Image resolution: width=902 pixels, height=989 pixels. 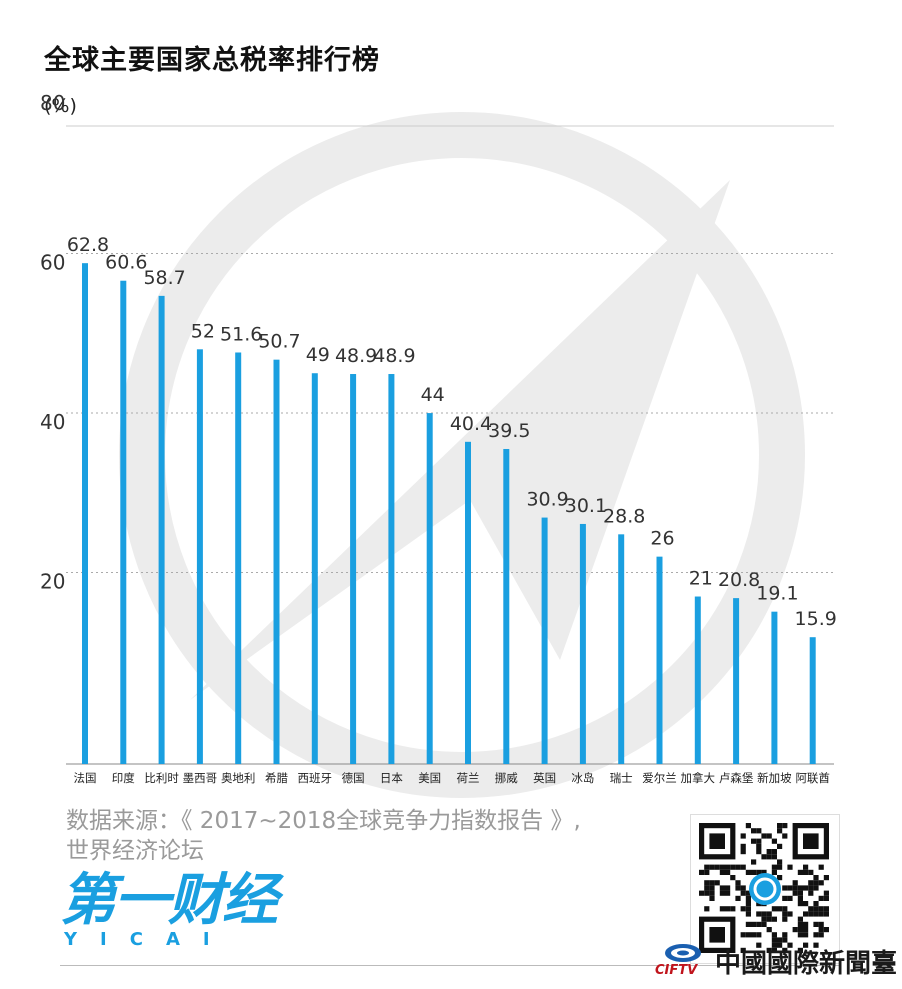 I want to click on category-label: 墨西哥, so click(x=200, y=778).